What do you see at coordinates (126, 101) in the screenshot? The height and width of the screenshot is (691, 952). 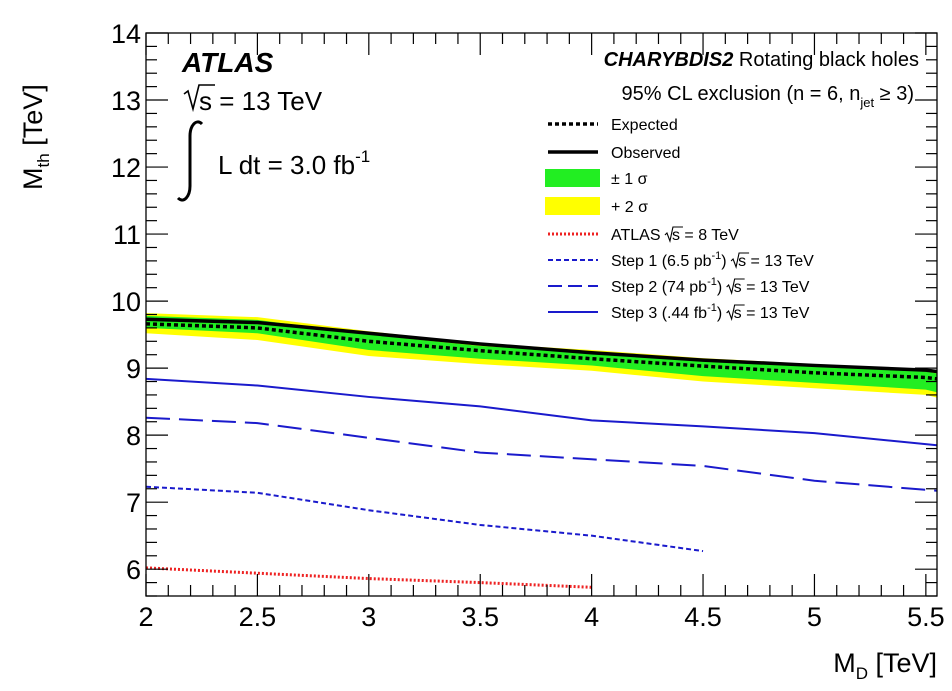 I see `y-tick-label: 13` at bounding box center [126, 101].